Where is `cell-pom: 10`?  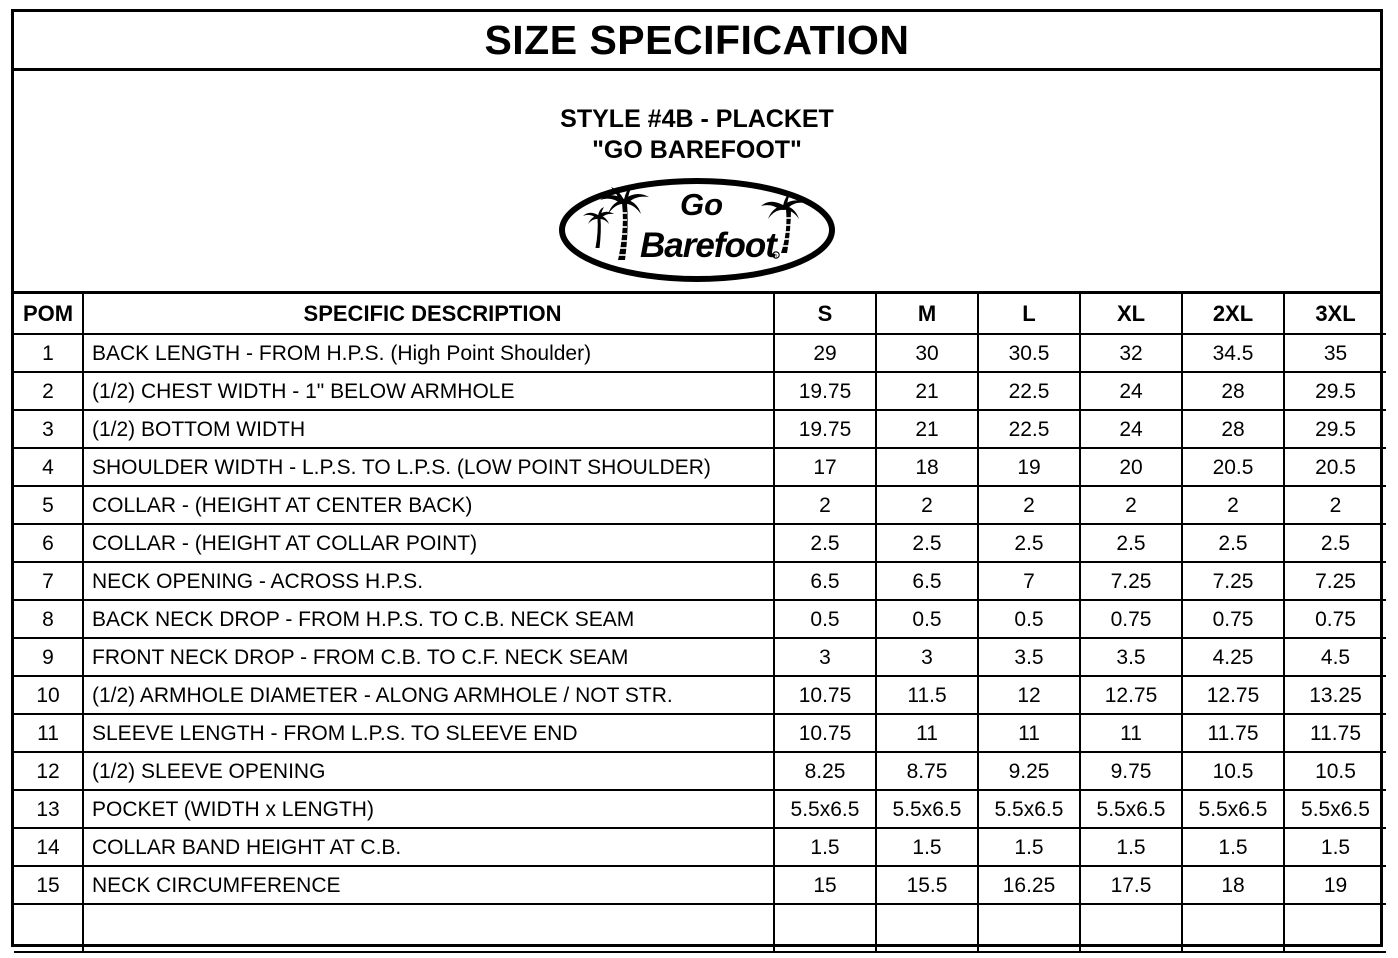
cell-pom: 10 is located at coordinates (49, 695).